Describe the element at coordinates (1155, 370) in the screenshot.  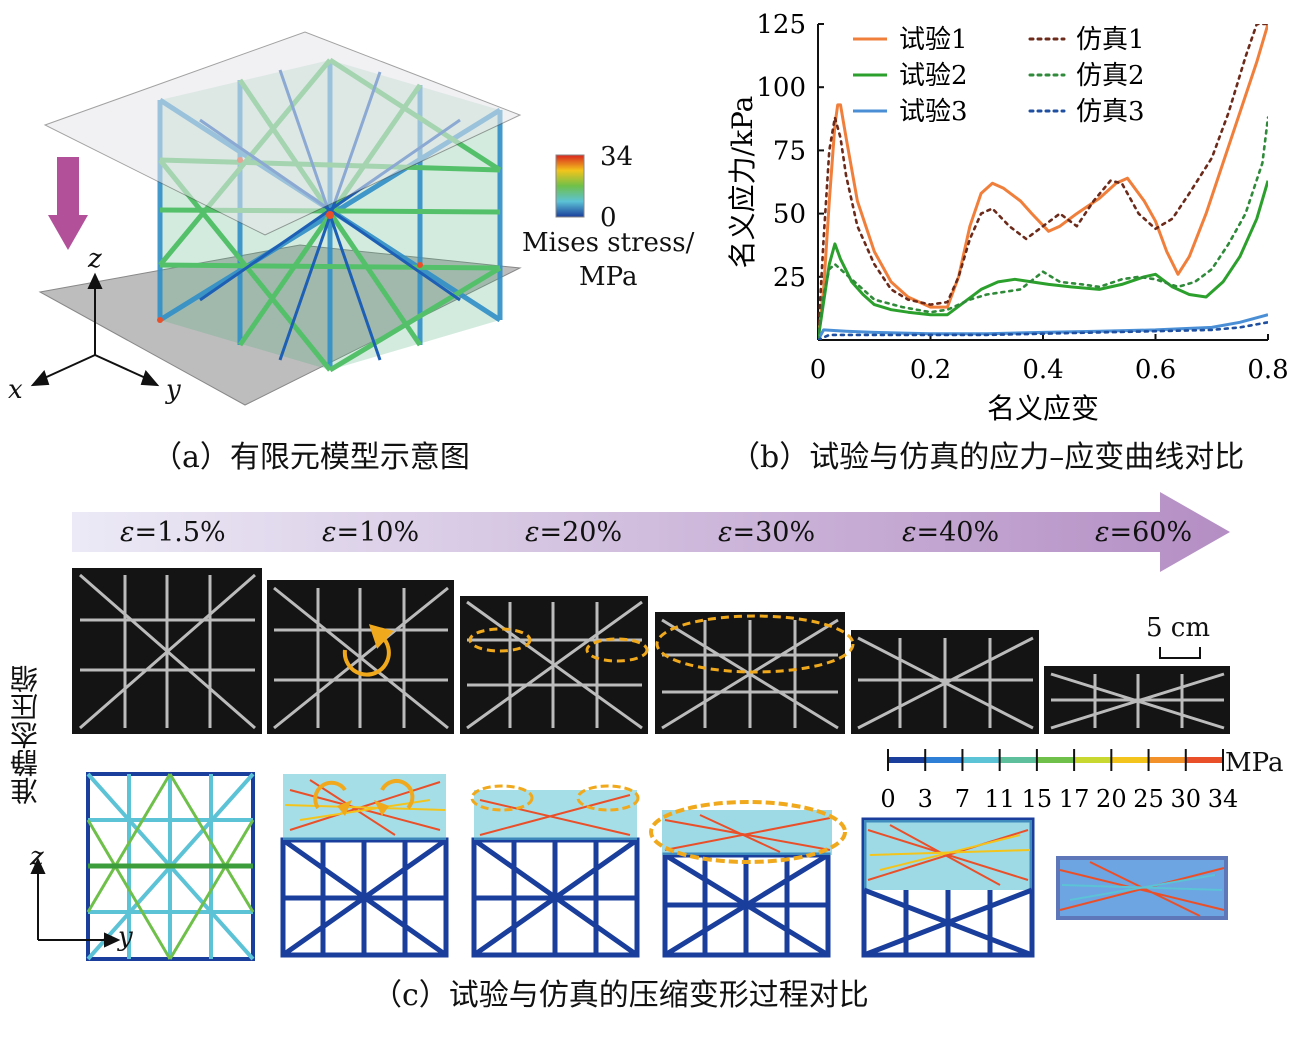
I see `x-tick-label: 0.6` at that location.